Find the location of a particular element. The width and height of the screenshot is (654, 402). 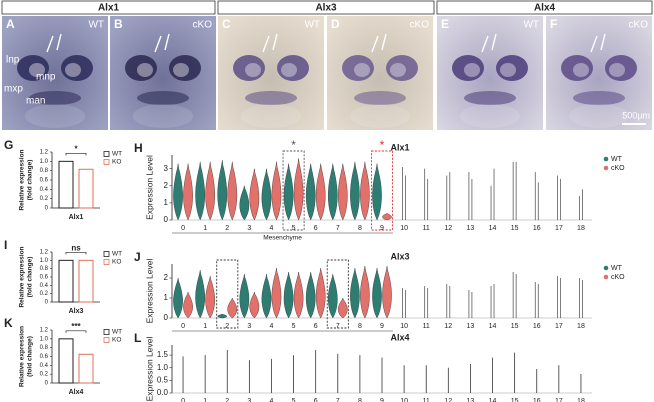

x-tick-label: 1 is located at coordinates (205, 326).